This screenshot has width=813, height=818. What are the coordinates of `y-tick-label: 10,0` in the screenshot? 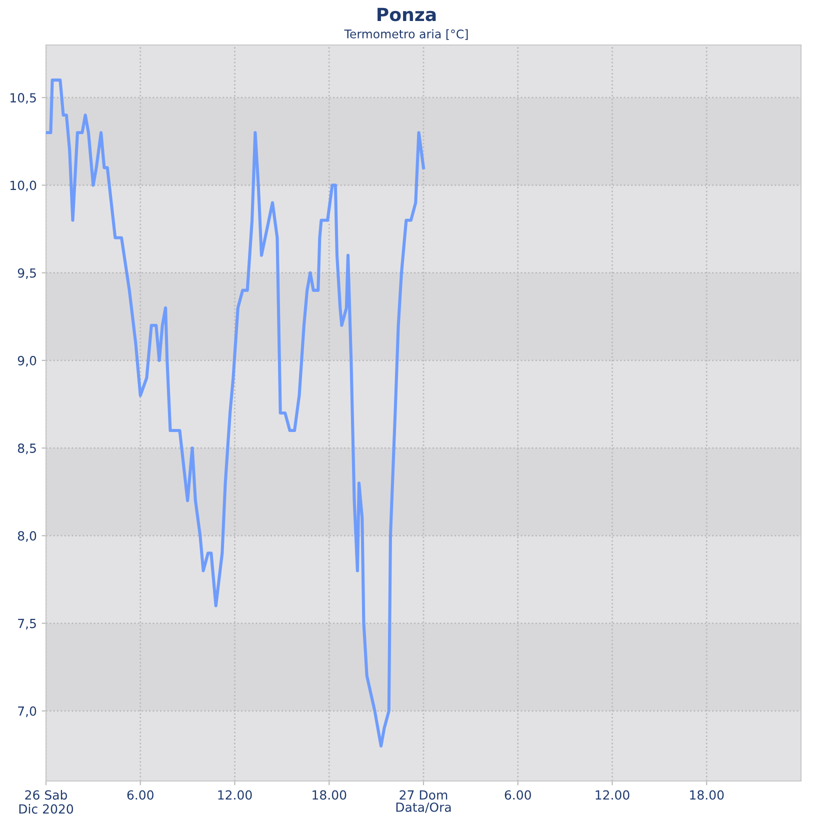 It's located at (23, 186).